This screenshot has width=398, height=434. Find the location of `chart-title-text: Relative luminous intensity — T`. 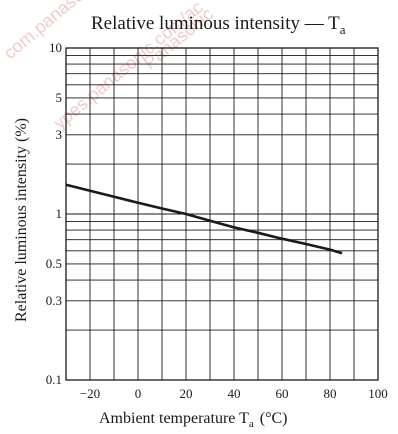

chart-title-text: Relative luminous intensity — T is located at coordinates (215, 23).